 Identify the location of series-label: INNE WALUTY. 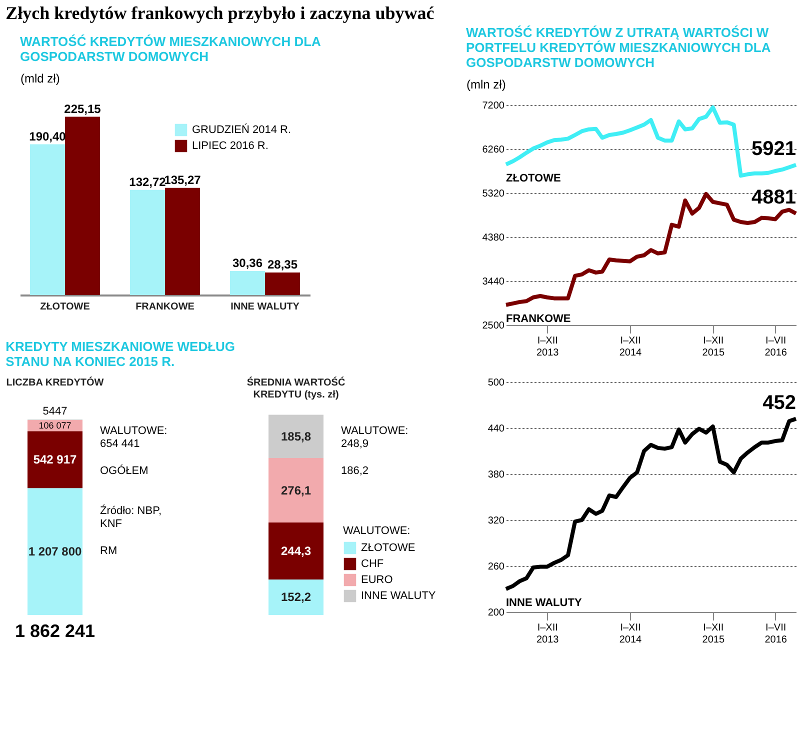
(544, 603).